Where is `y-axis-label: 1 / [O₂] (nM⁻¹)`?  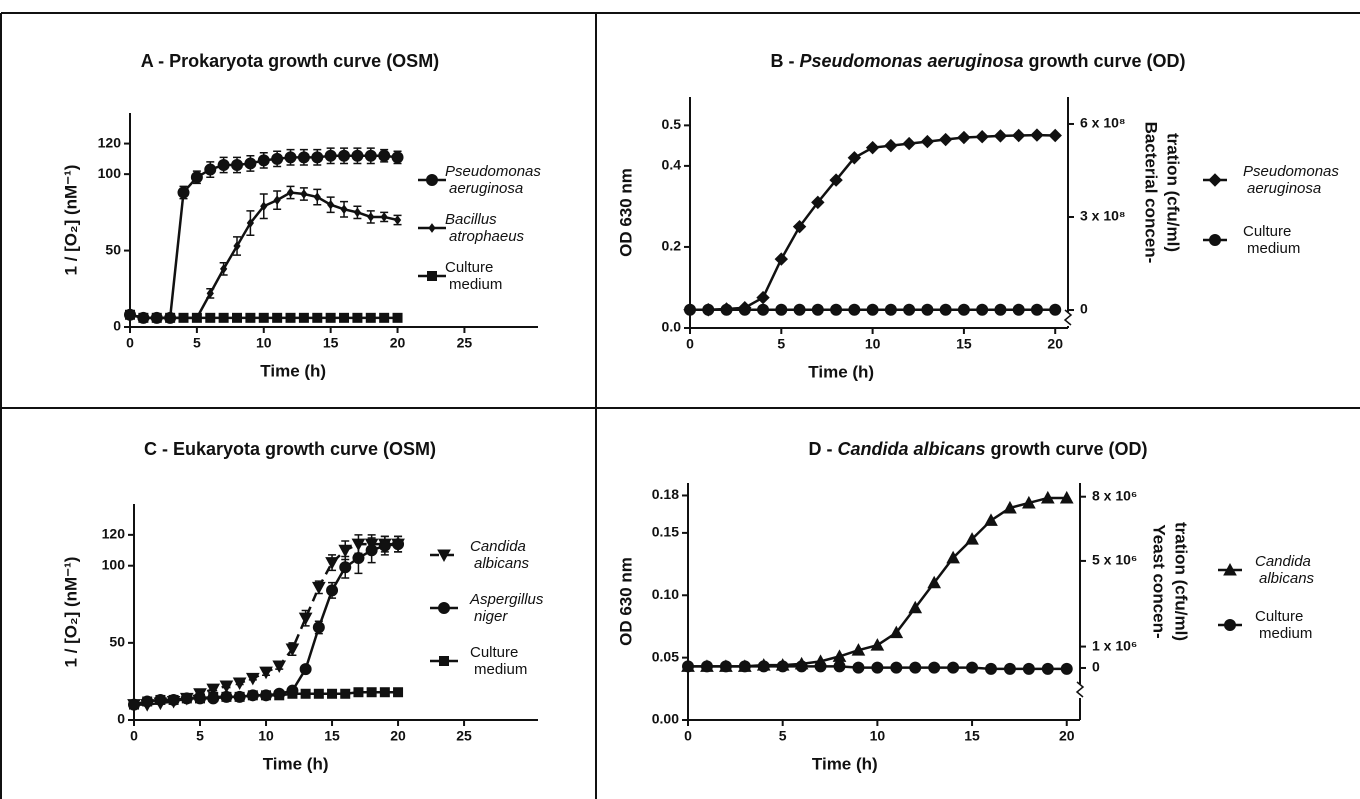
y-axis-label: 1 / [O₂] (nM⁻¹) is located at coordinates (70, 220).